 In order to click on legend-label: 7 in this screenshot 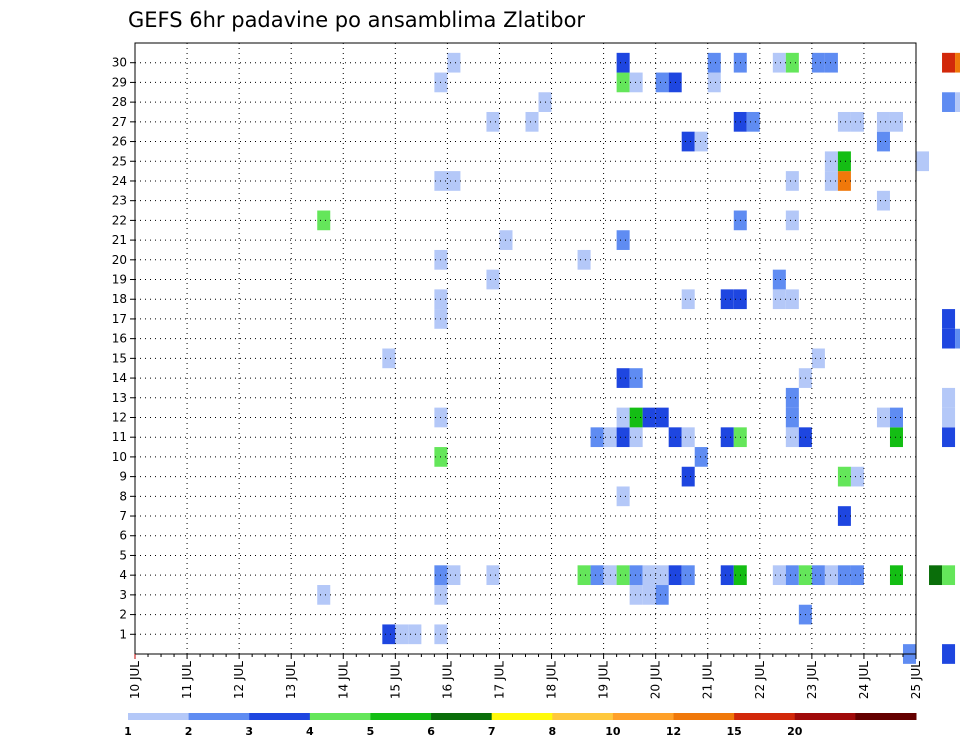, I will do `click(492, 731)`.